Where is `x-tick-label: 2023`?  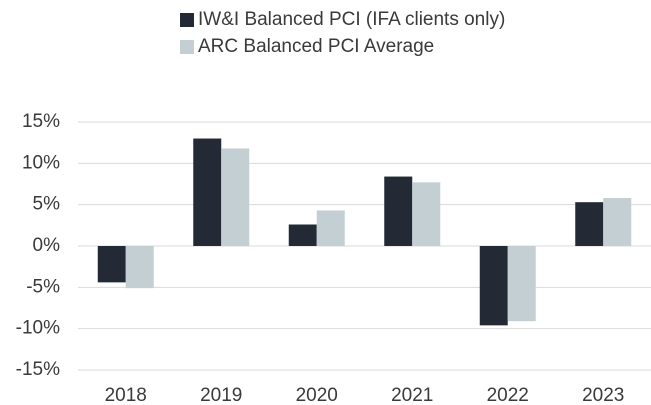 x-tick-label: 2023 is located at coordinates (603, 395).